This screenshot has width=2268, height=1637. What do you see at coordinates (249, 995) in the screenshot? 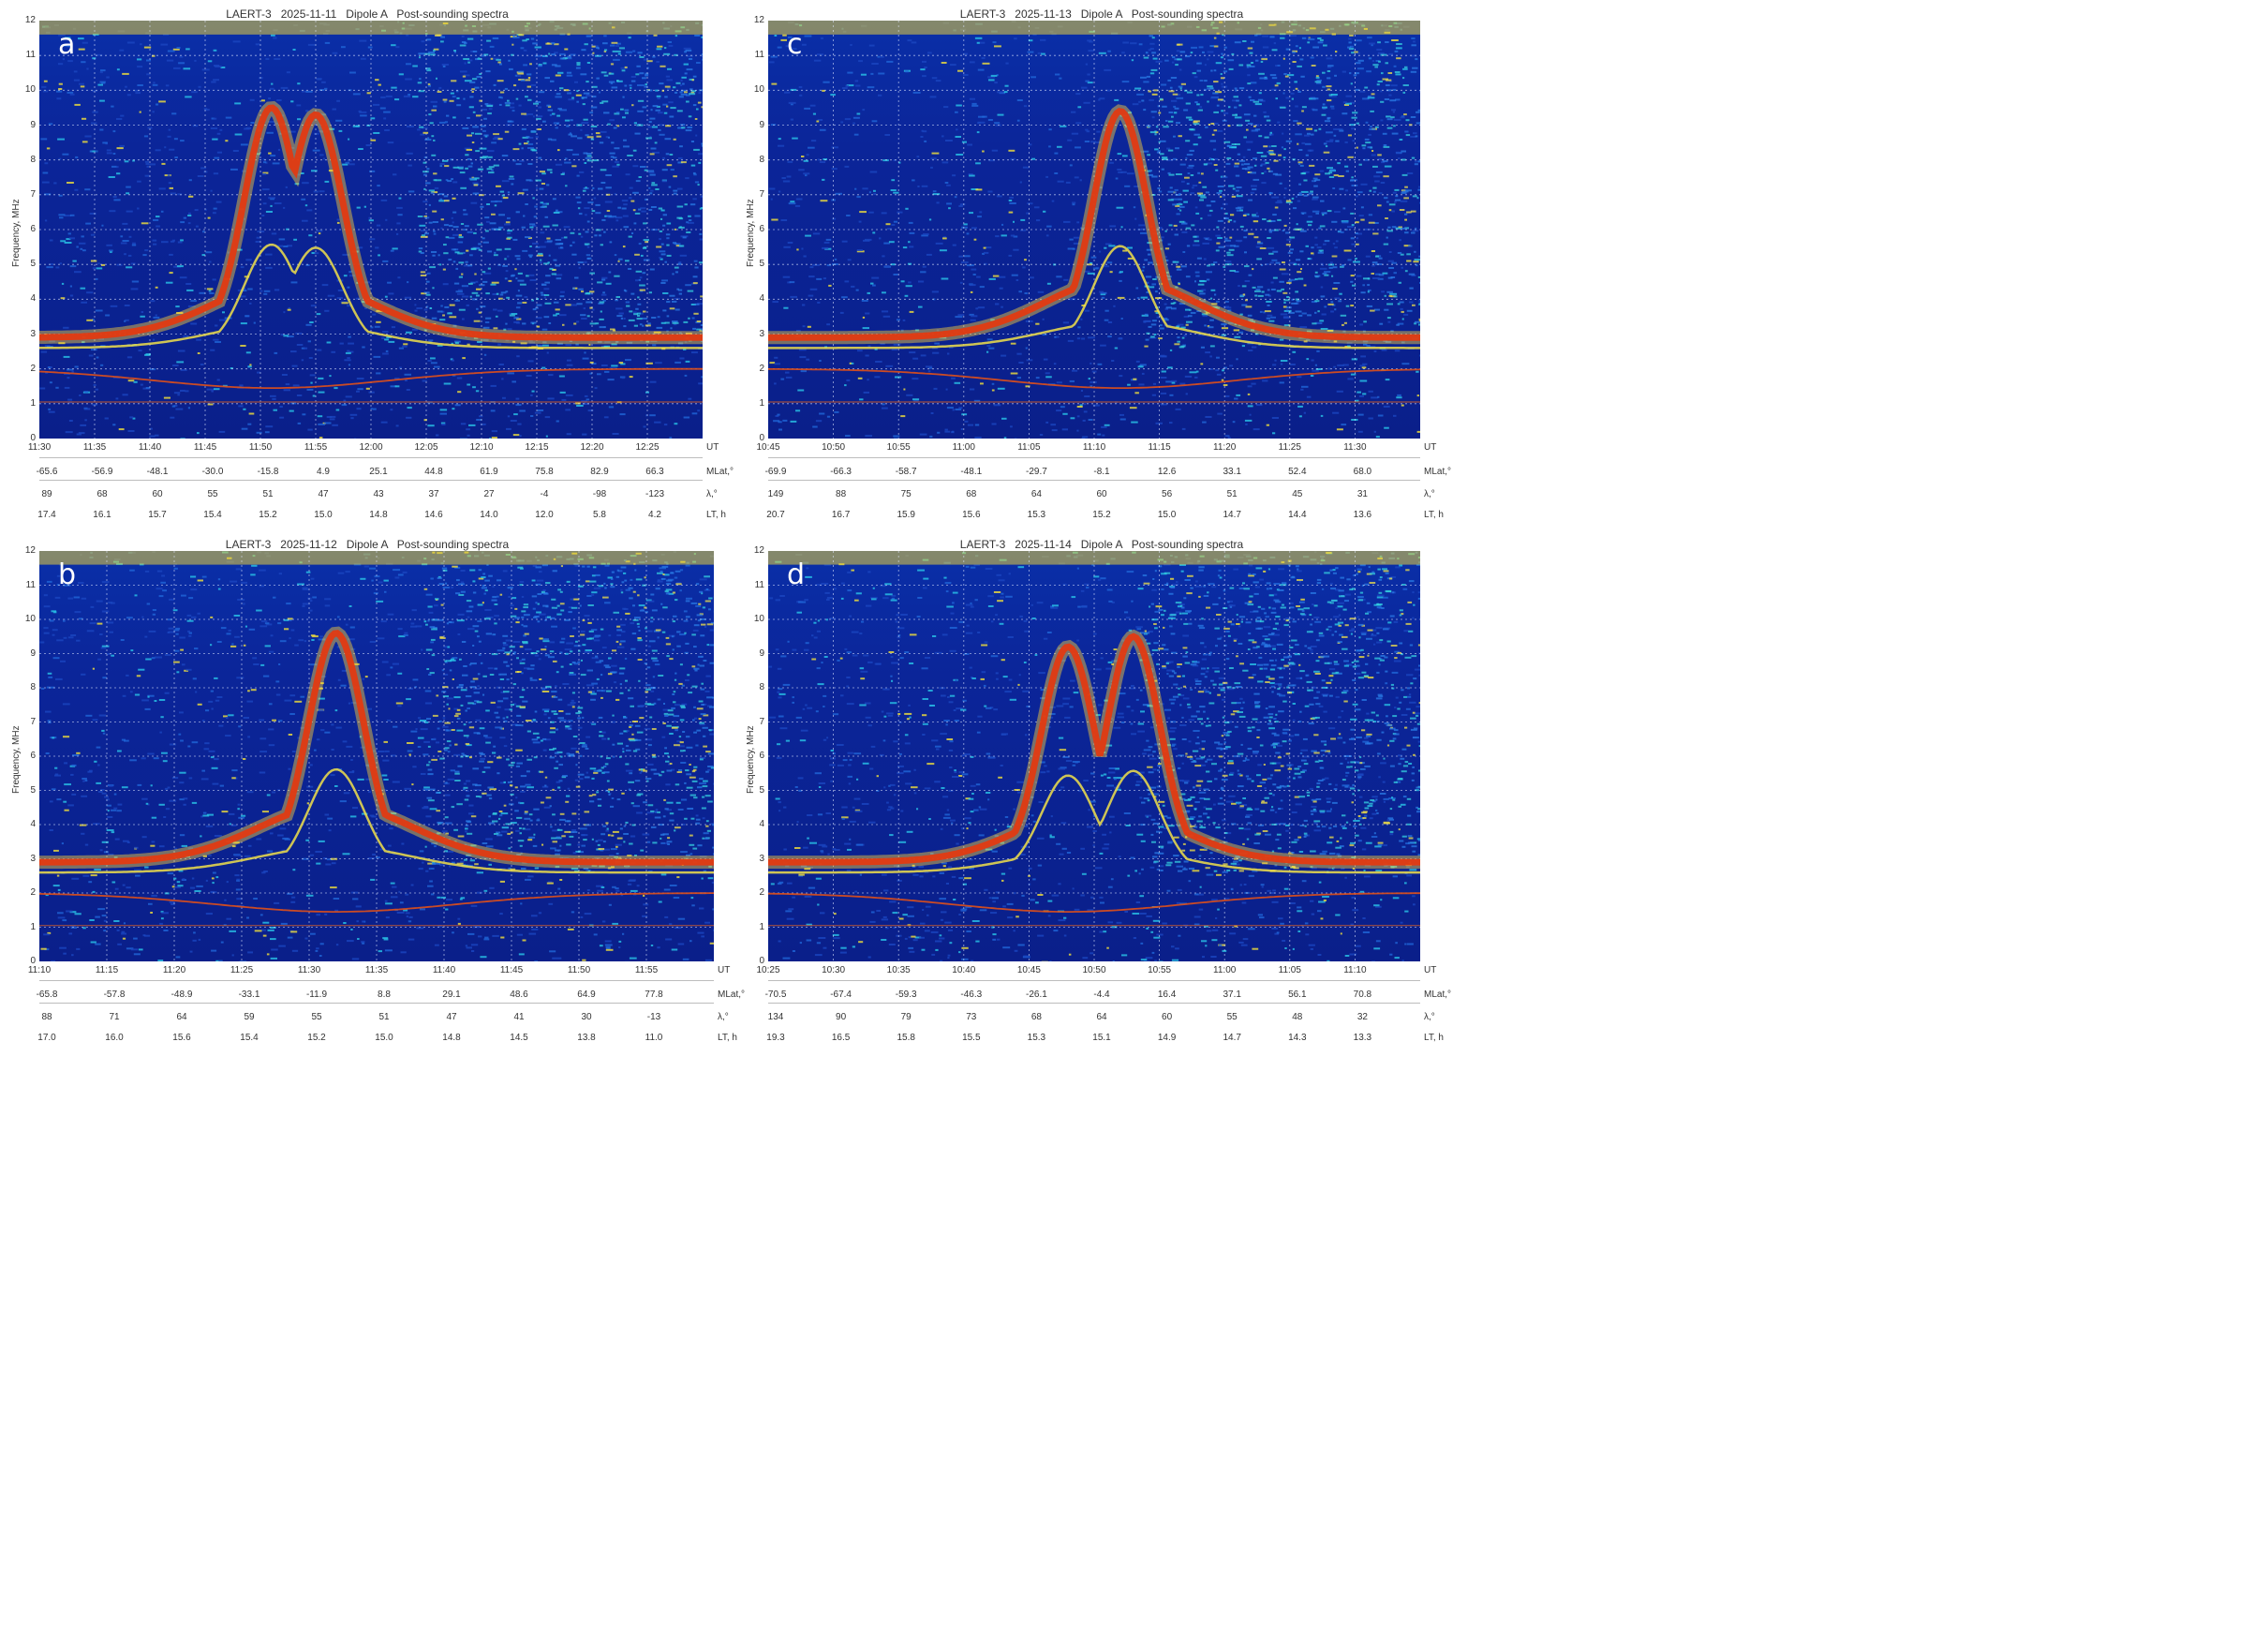
I see `axis-row-value: -33.1` at bounding box center [249, 995].